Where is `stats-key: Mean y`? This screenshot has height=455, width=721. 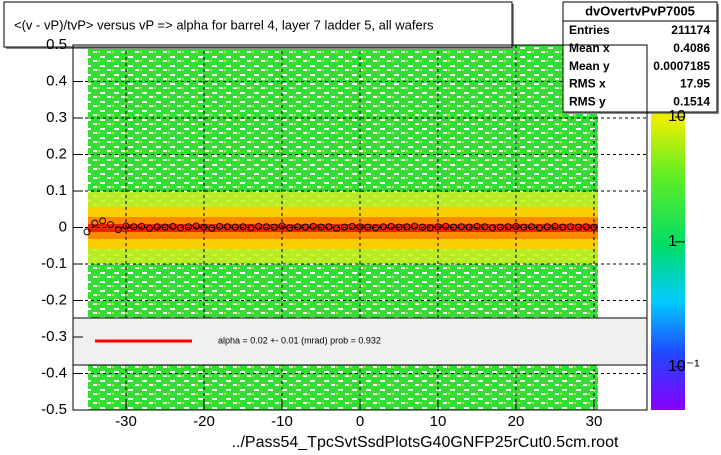
stats-key: Mean y is located at coordinates (589, 66).